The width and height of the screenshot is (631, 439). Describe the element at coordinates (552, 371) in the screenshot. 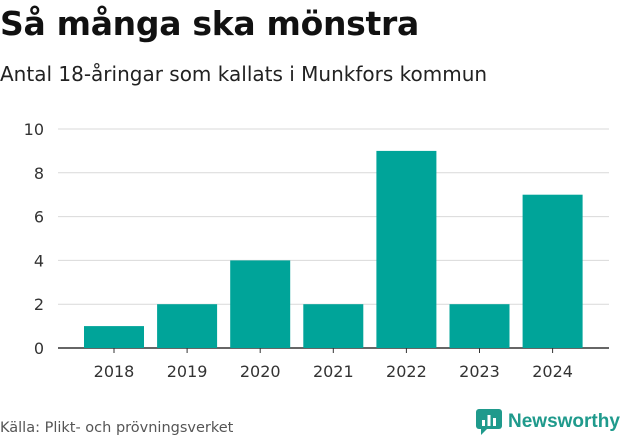

I see `x-tick-label: 2024` at that location.